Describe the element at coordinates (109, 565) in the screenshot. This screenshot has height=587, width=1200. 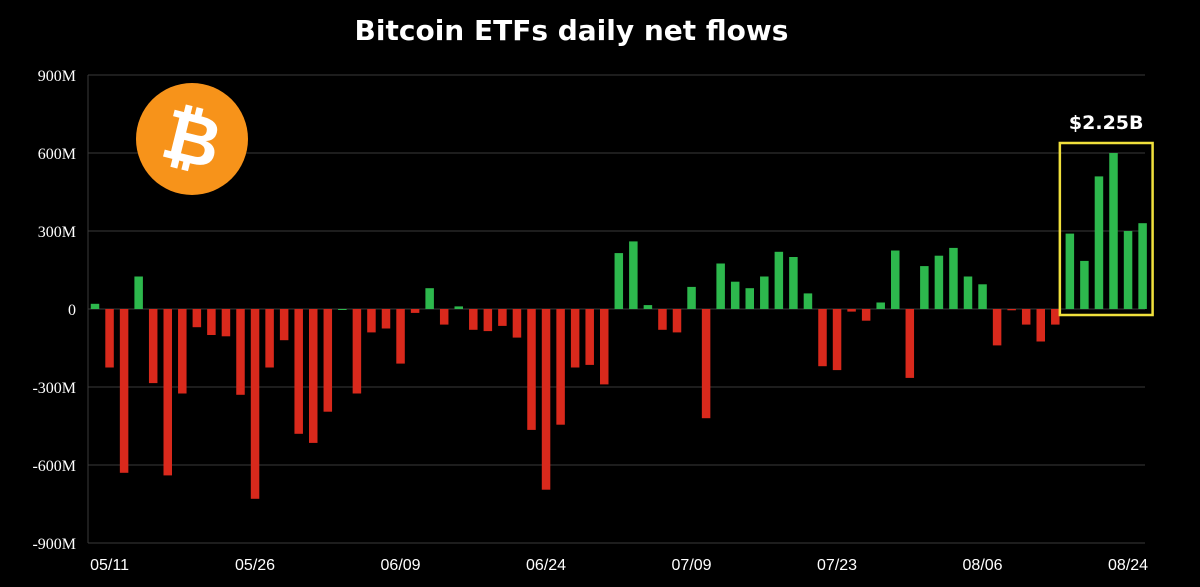
I see `x-tick-label: 05/11` at that location.